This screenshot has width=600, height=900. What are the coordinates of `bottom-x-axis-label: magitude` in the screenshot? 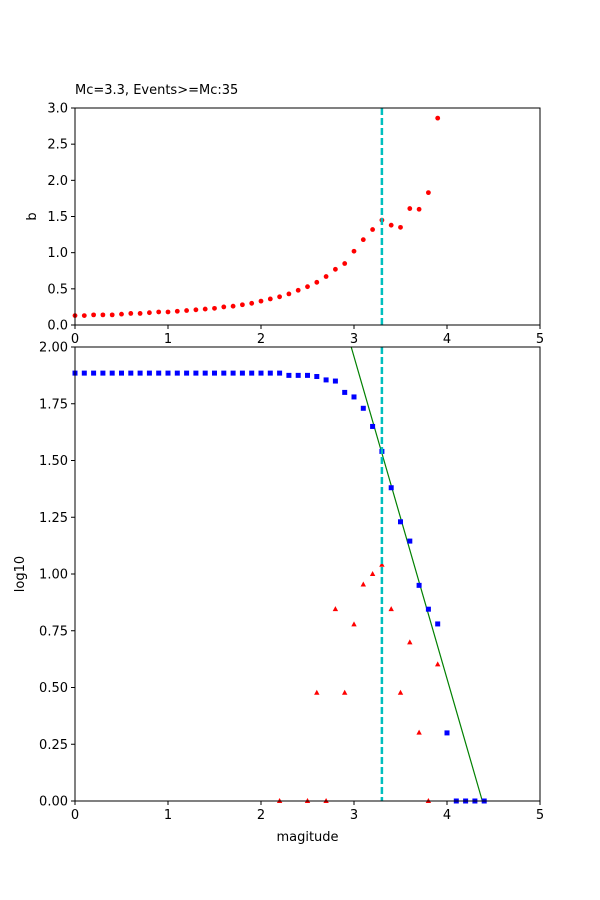 It's located at (307, 837).